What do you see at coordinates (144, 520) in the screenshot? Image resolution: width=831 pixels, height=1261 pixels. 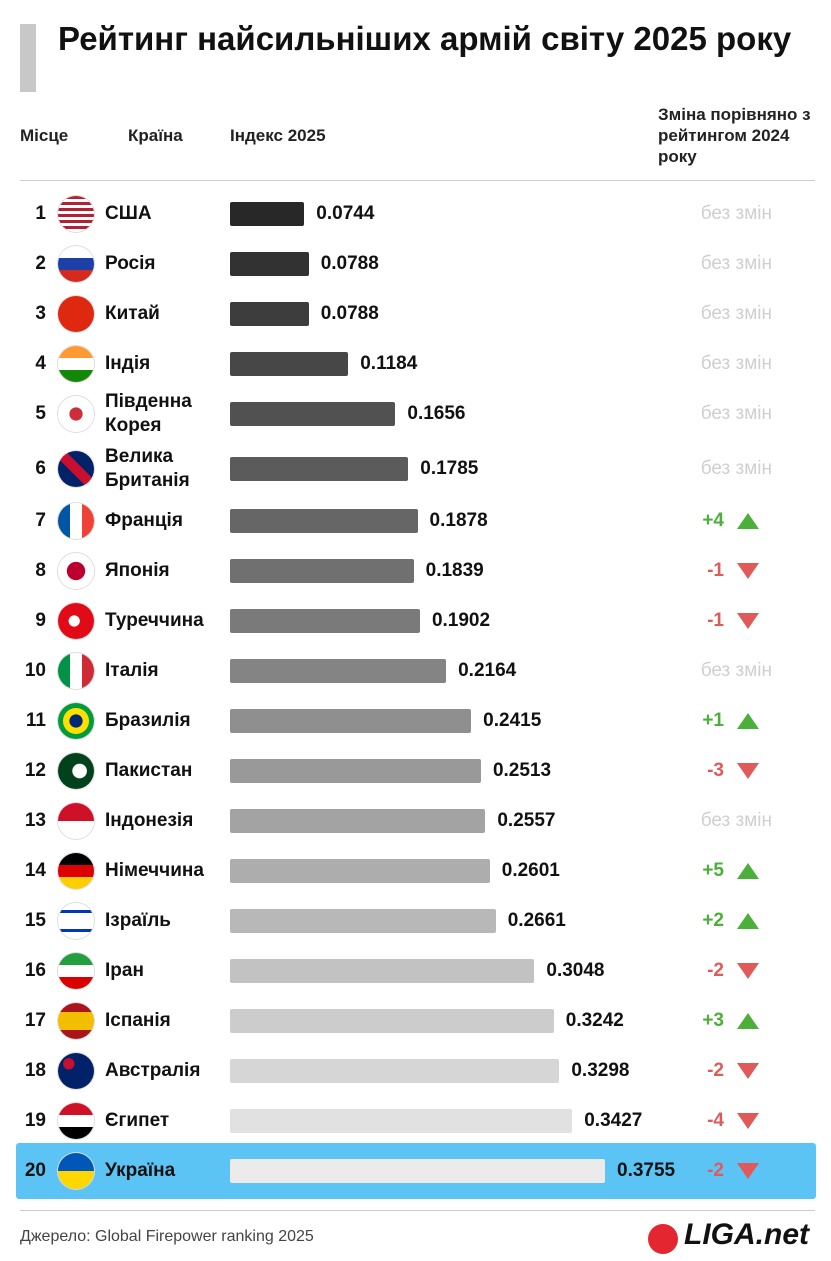 I see `country: Франція` at bounding box center [144, 520].